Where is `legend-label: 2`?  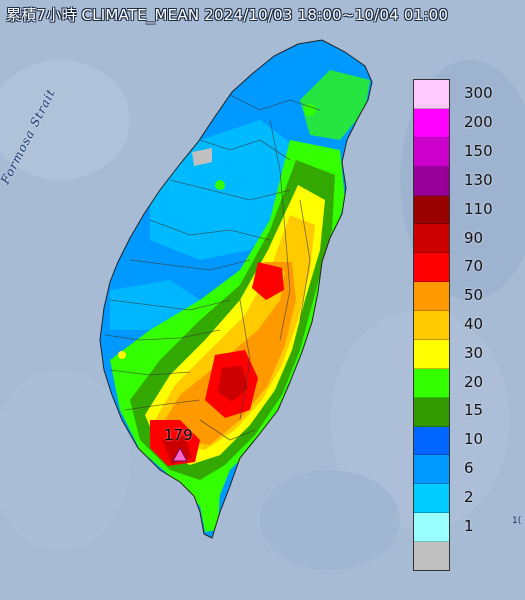 legend-label: 2 is located at coordinates (469, 496).